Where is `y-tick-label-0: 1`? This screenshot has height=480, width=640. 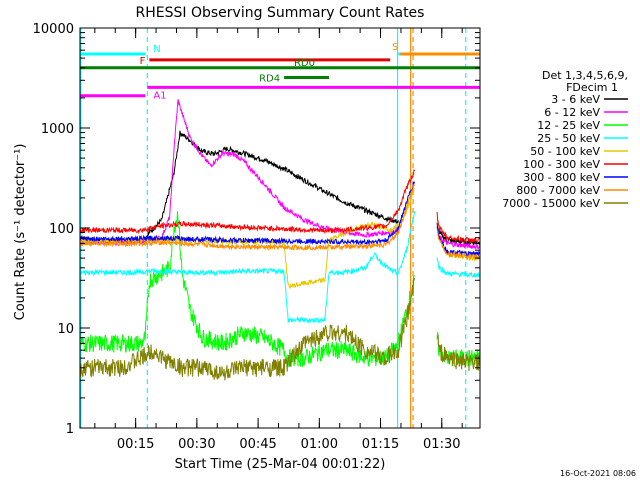
y-tick-label-0: 1 is located at coordinates (70, 429).